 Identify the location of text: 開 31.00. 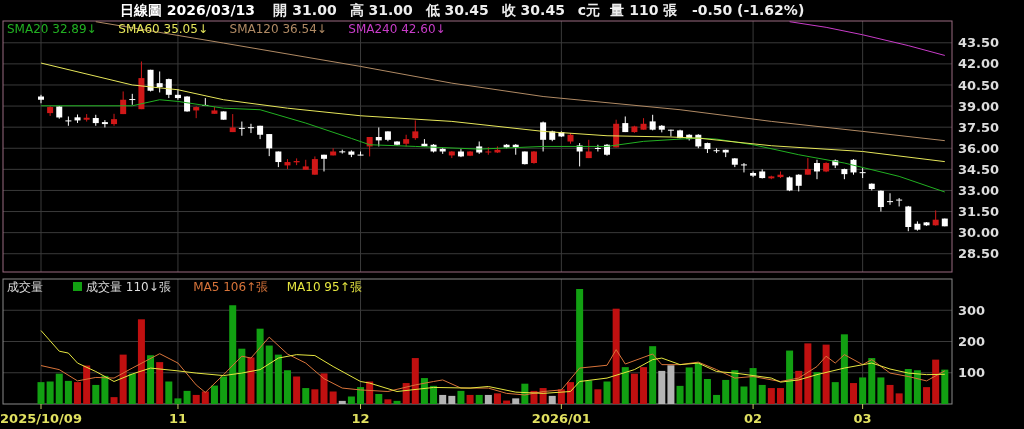
(305, 10).